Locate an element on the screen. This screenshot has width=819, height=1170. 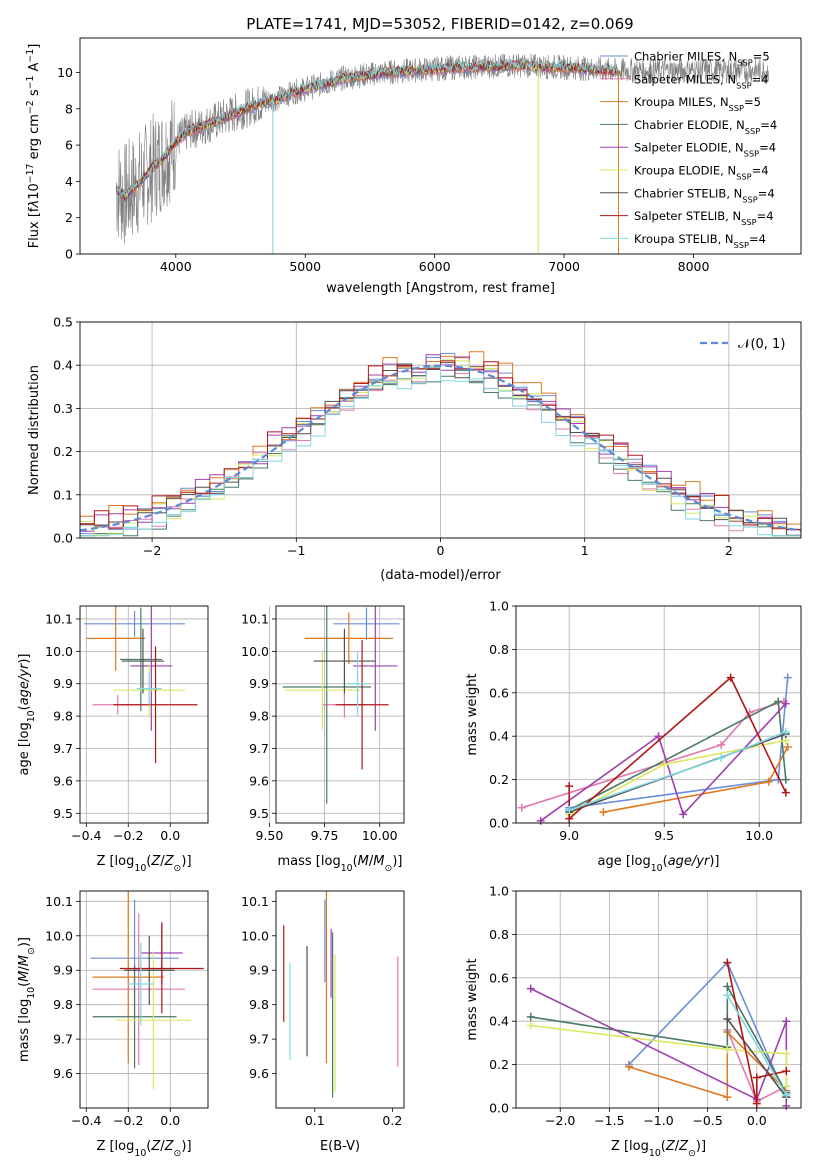
y-tick-label: 6 is located at coordinates (69, 145).